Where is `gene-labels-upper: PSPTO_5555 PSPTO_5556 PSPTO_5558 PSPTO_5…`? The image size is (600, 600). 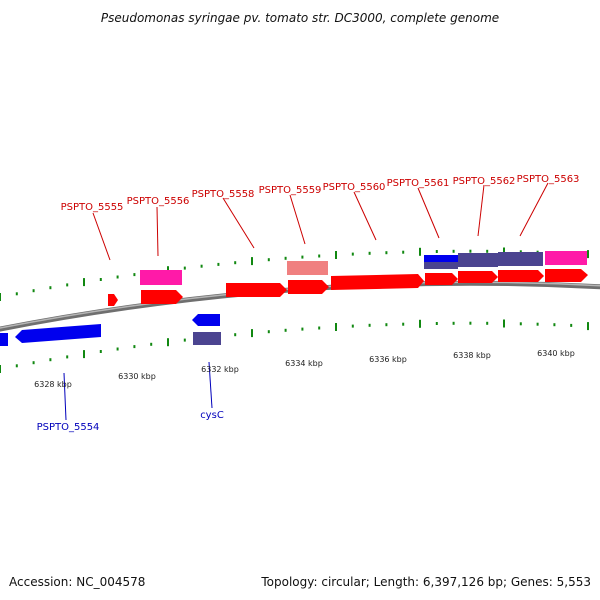
gene-labels-upper: PSPTO_5555 PSPTO_5556 PSPTO_5558 PSPTO_5… is located at coordinates (320, 217).